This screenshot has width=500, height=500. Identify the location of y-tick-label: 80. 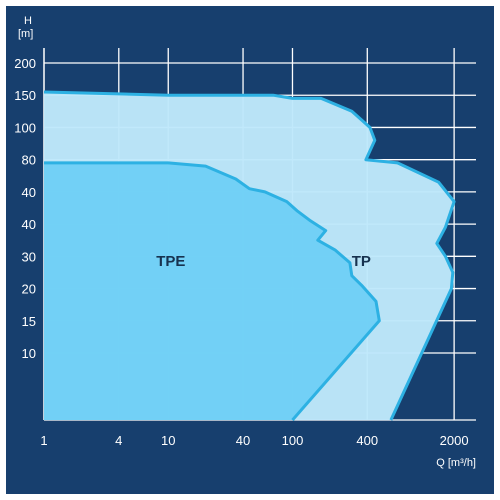
(29, 160).